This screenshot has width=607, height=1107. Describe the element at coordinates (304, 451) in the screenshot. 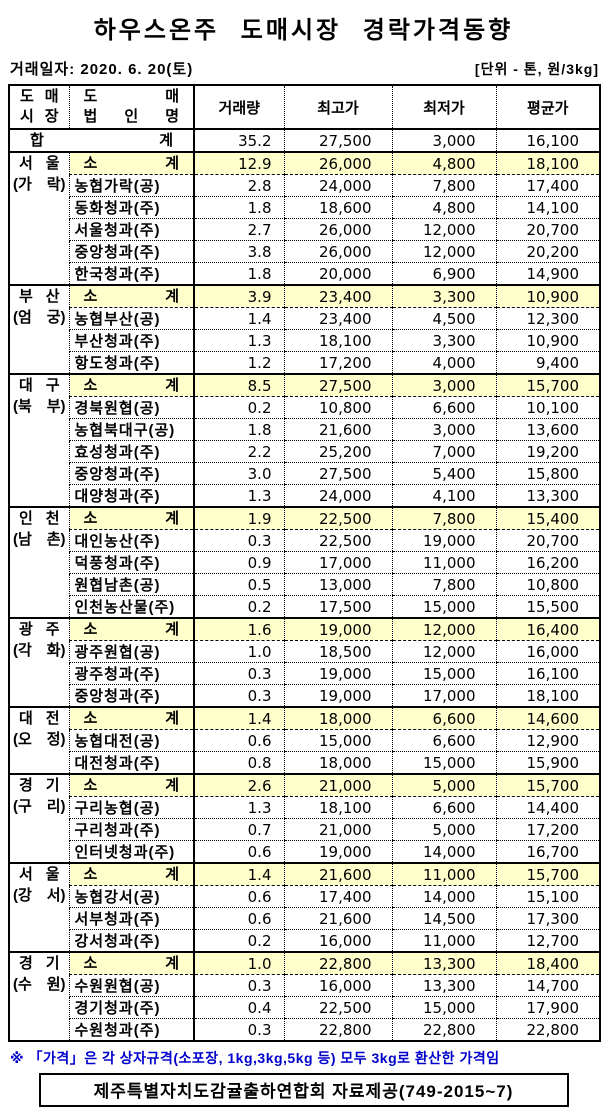

I see `company-row: 효성청과(주) 2.2 25,200 7,000 19,200` at that location.